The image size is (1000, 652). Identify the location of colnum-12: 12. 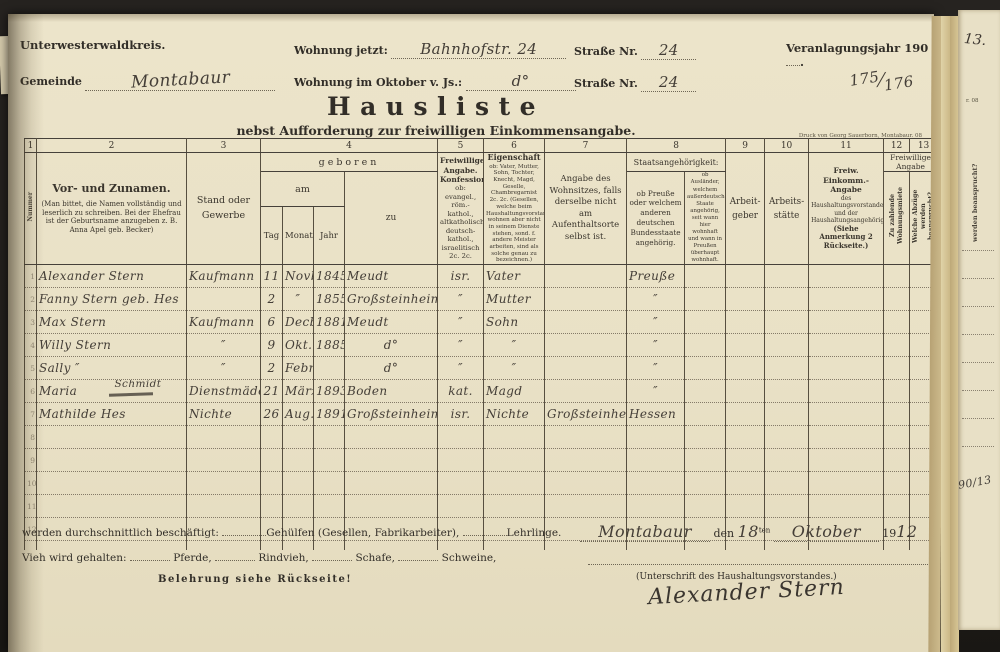
(897, 145).